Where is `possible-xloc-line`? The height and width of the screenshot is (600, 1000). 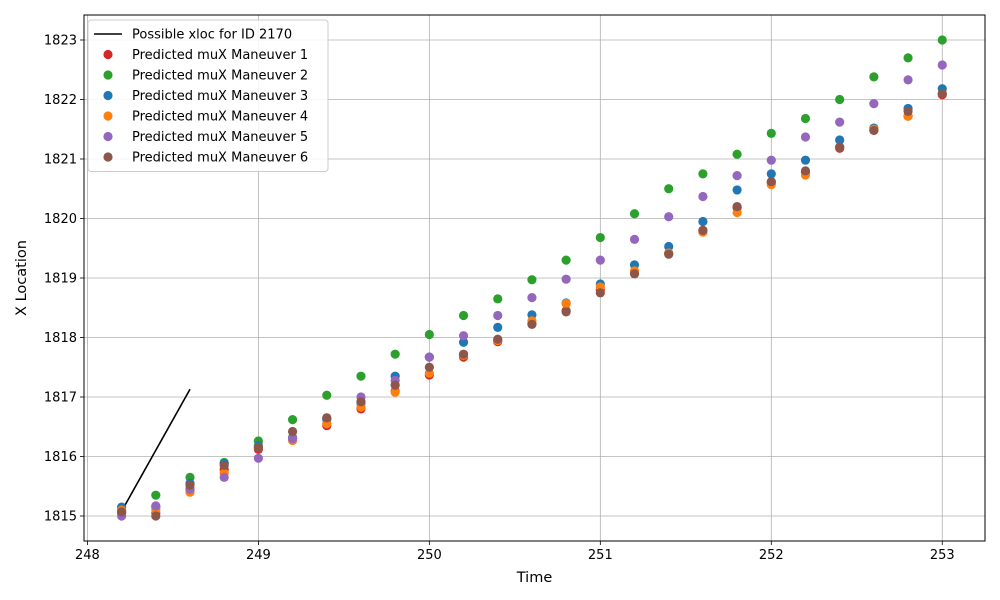 possible-xloc-line is located at coordinates (155, 450).